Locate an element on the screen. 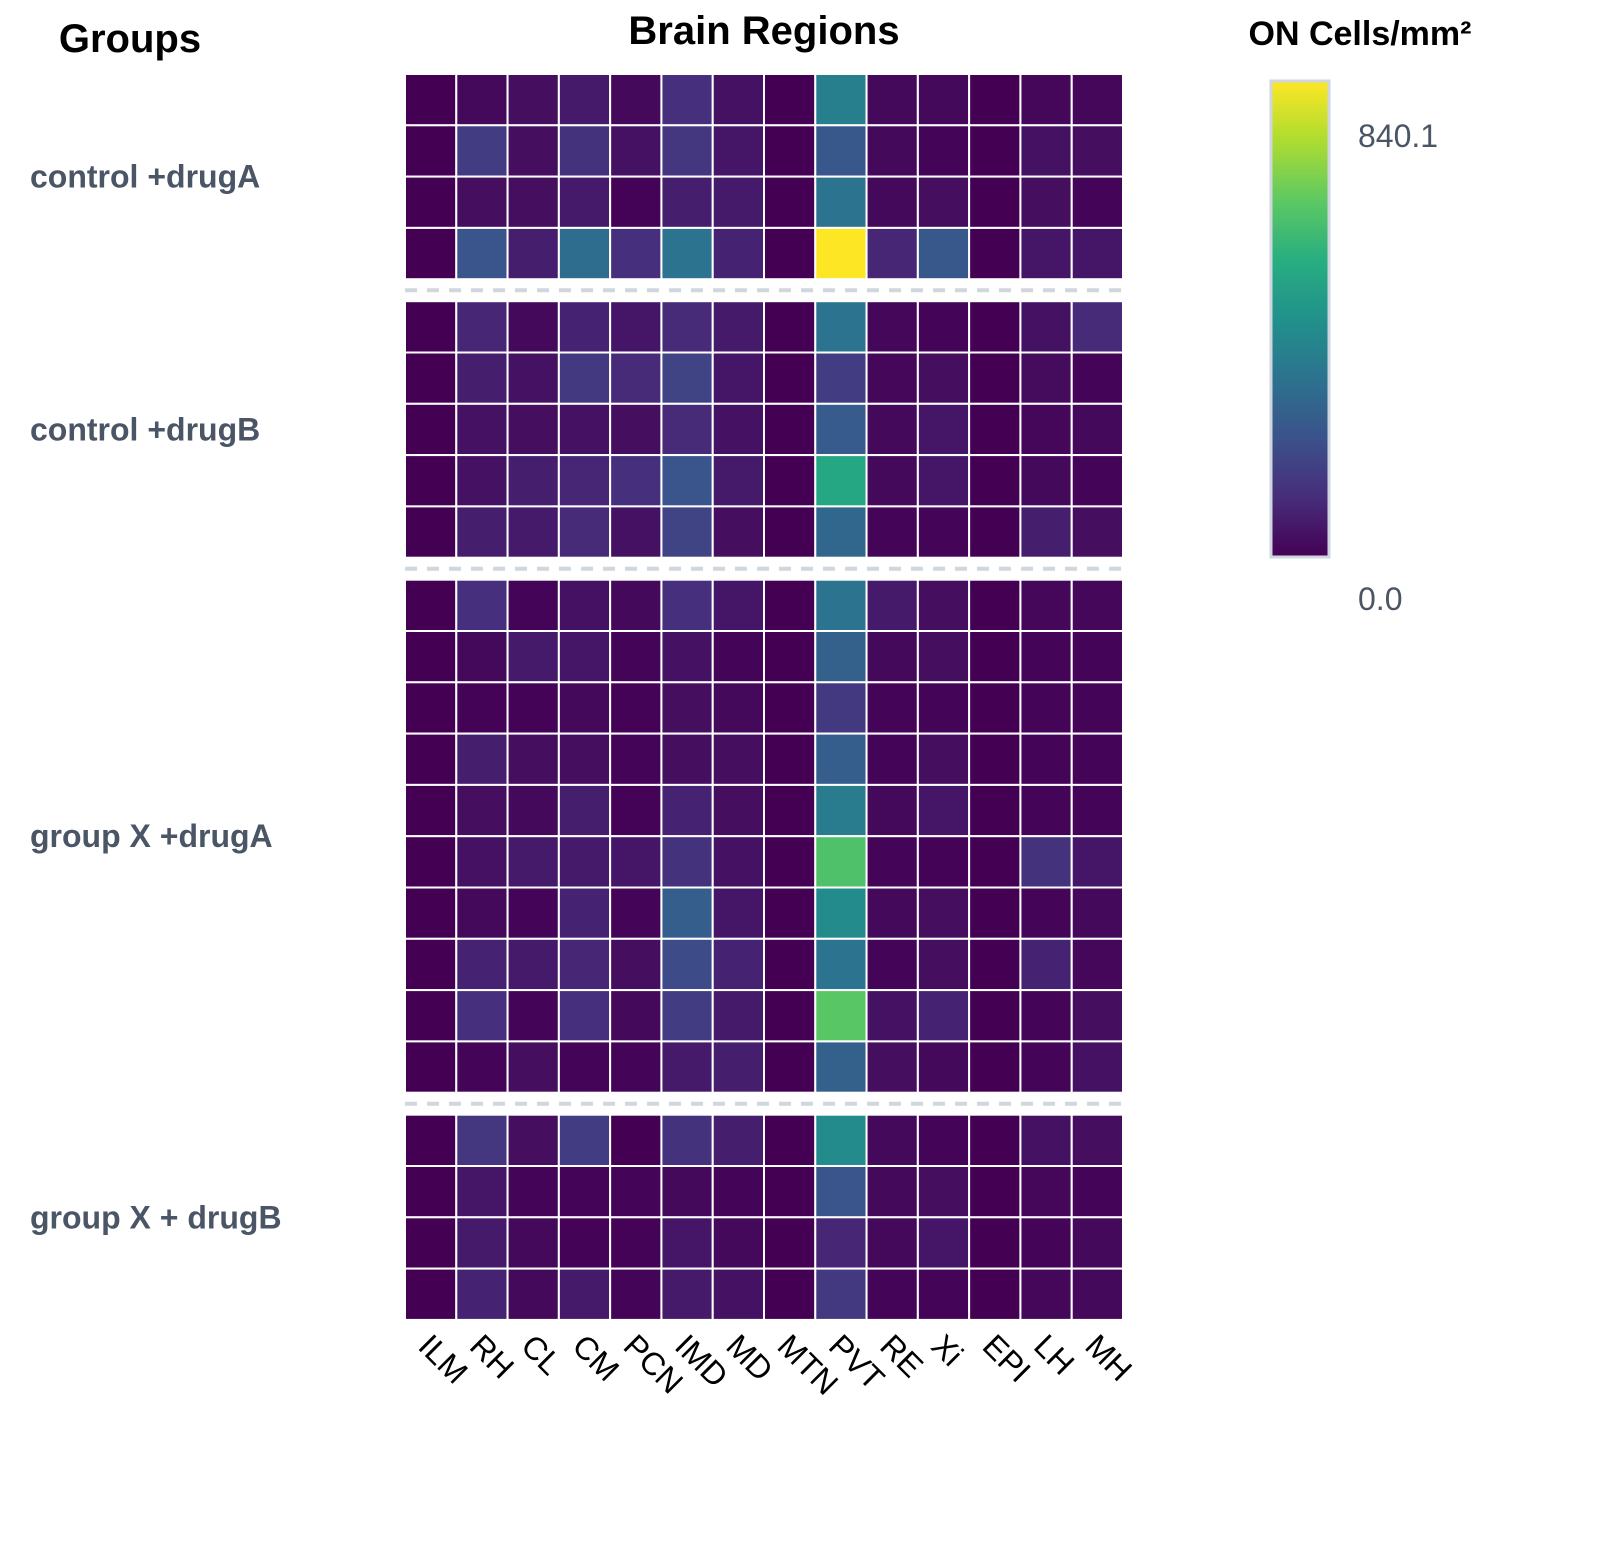 The width and height of the screenshot is (1600, 1542). group-label: control +drugA is located at coordinates (145, 177).